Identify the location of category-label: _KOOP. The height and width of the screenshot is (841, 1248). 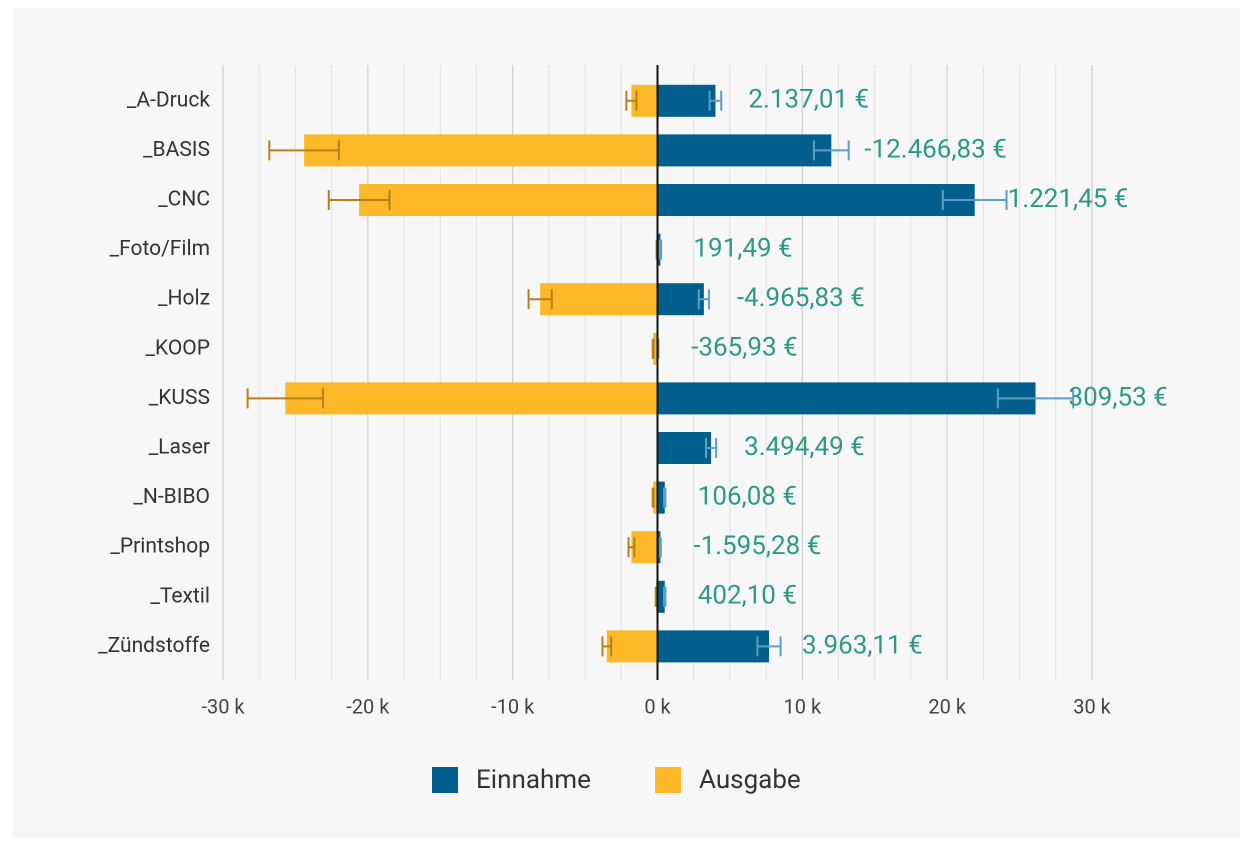
(178, 348).